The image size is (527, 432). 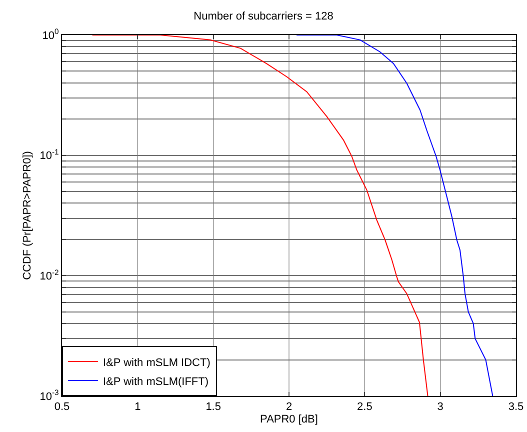 I want to click on legend-label: I&P with mSLM(IFFT), so click(x=156, y=382).